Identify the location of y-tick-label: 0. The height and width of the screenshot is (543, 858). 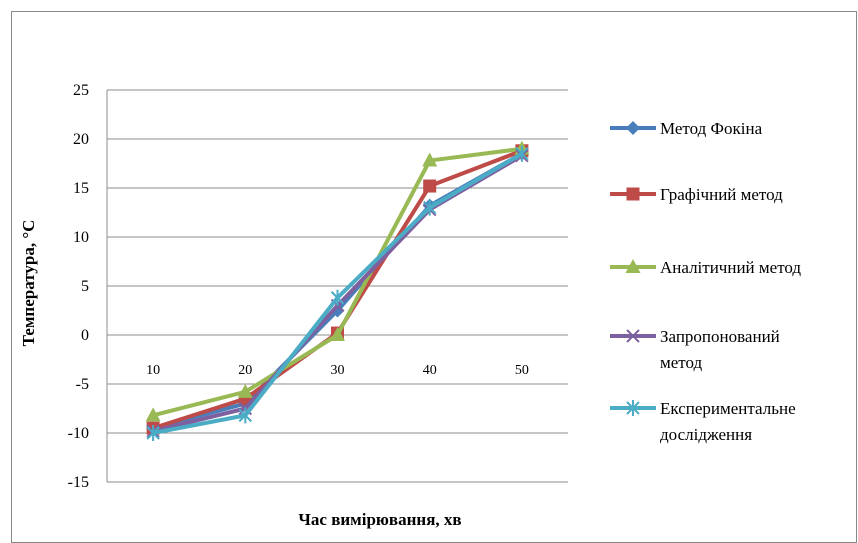
(85, 335).